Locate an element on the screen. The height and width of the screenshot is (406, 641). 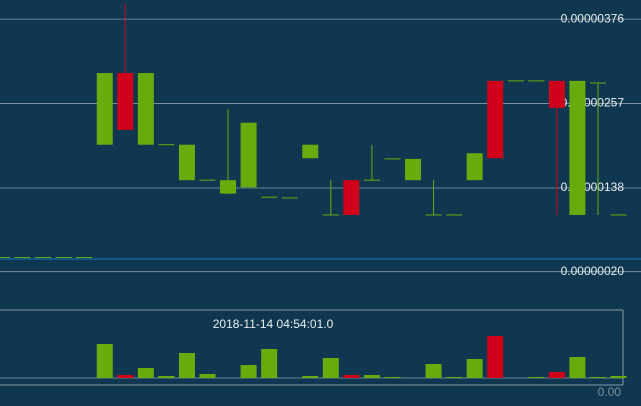
y-tick-label: 0.00000376 is located at coordinates (593, 18).